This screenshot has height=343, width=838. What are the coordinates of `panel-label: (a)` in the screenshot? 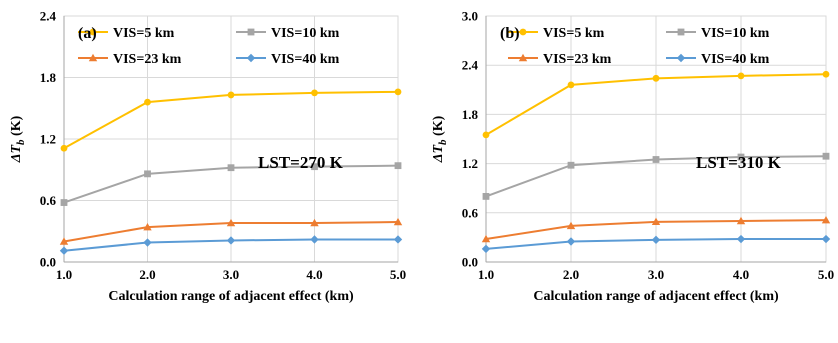 It's located at (87, 33).